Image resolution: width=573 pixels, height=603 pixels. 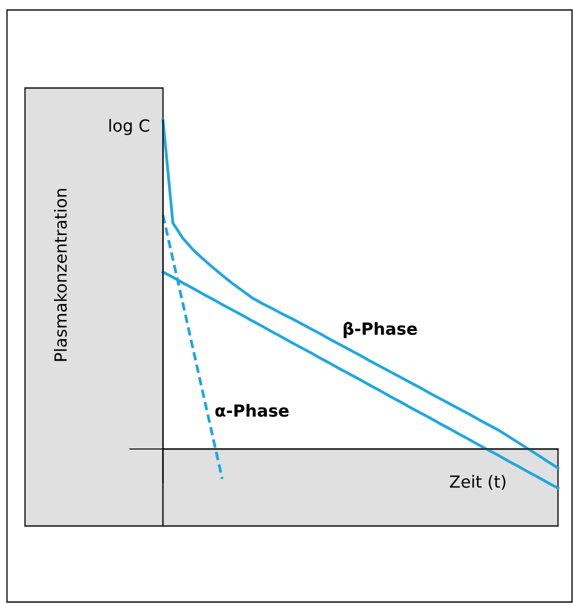 What do you see at coordinates (60, 274) in the screenshot?
I see `text: Plasmakonzentration` at bounding box center [60, 274].